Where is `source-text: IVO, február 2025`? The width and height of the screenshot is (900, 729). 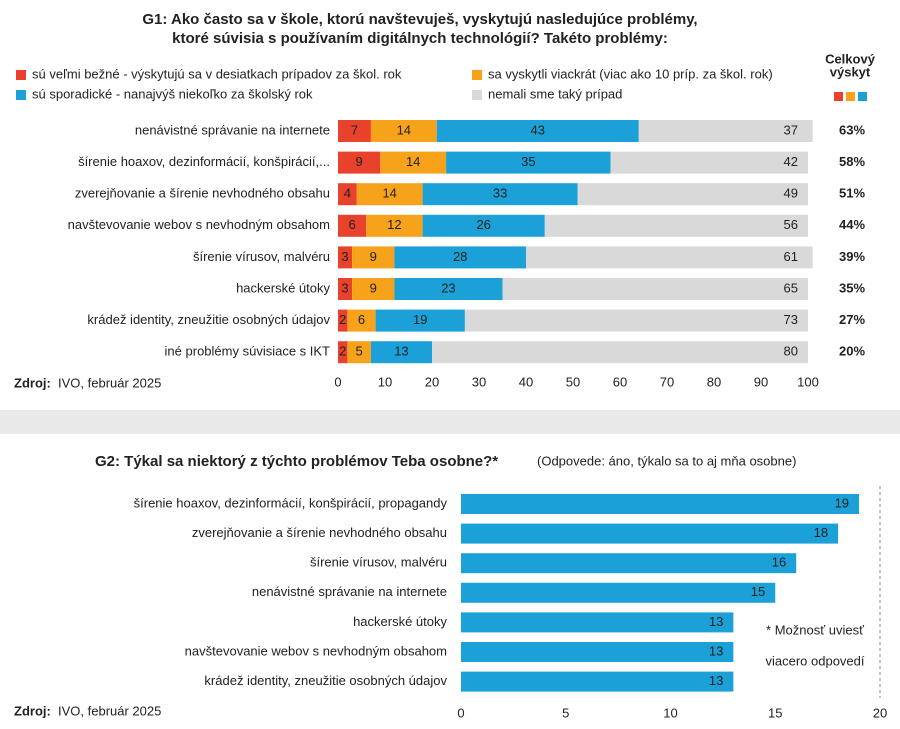
source-text: IVO, február 2025 is located at coordinates (109, 382).